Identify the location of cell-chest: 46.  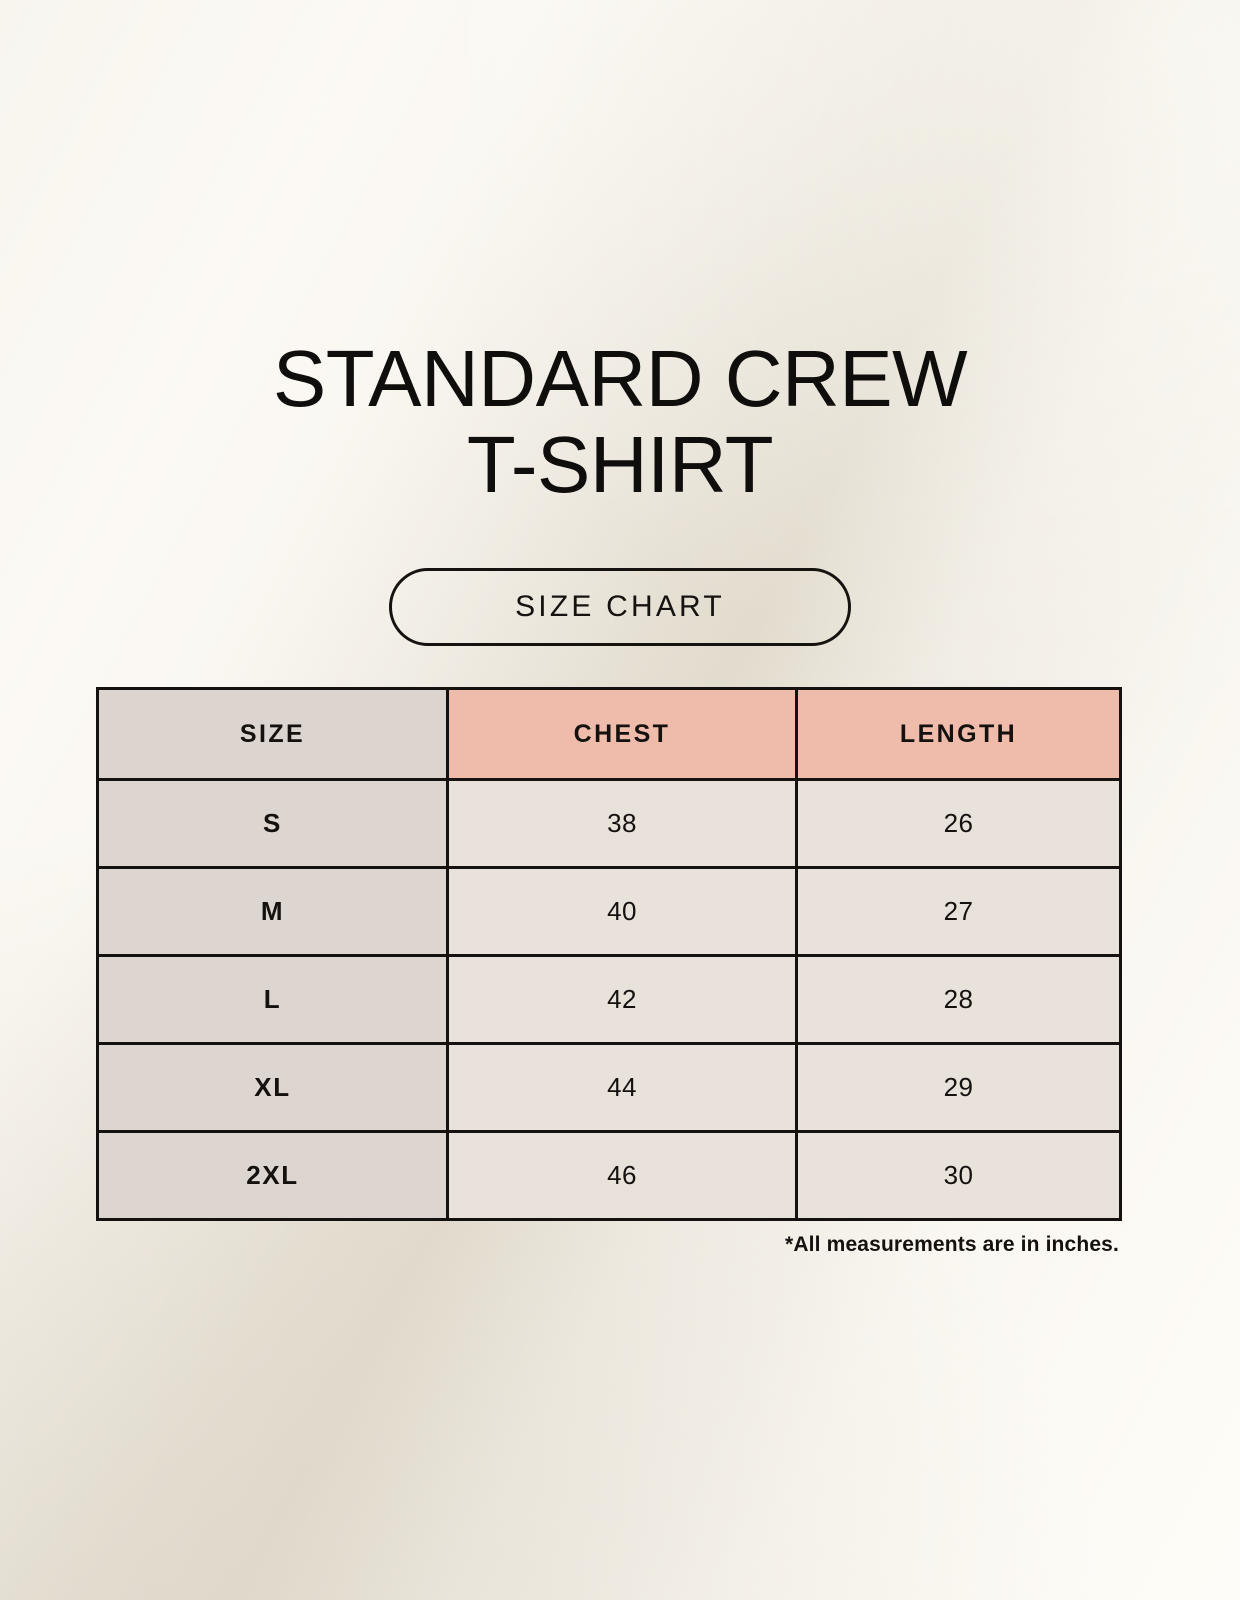
(622, 1175).